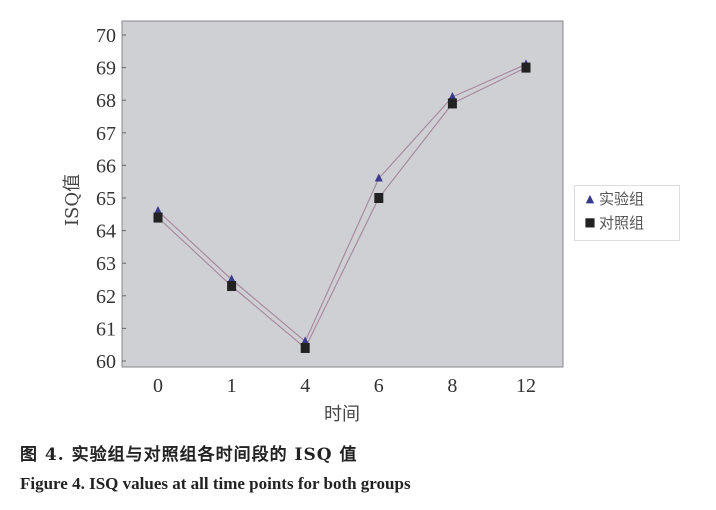 Image resolution: width=716 pixels, height=510 pixels. Describe the element at coordinates (106, 101) in the screenshot. I see `y-tick-label: 68` at that location.